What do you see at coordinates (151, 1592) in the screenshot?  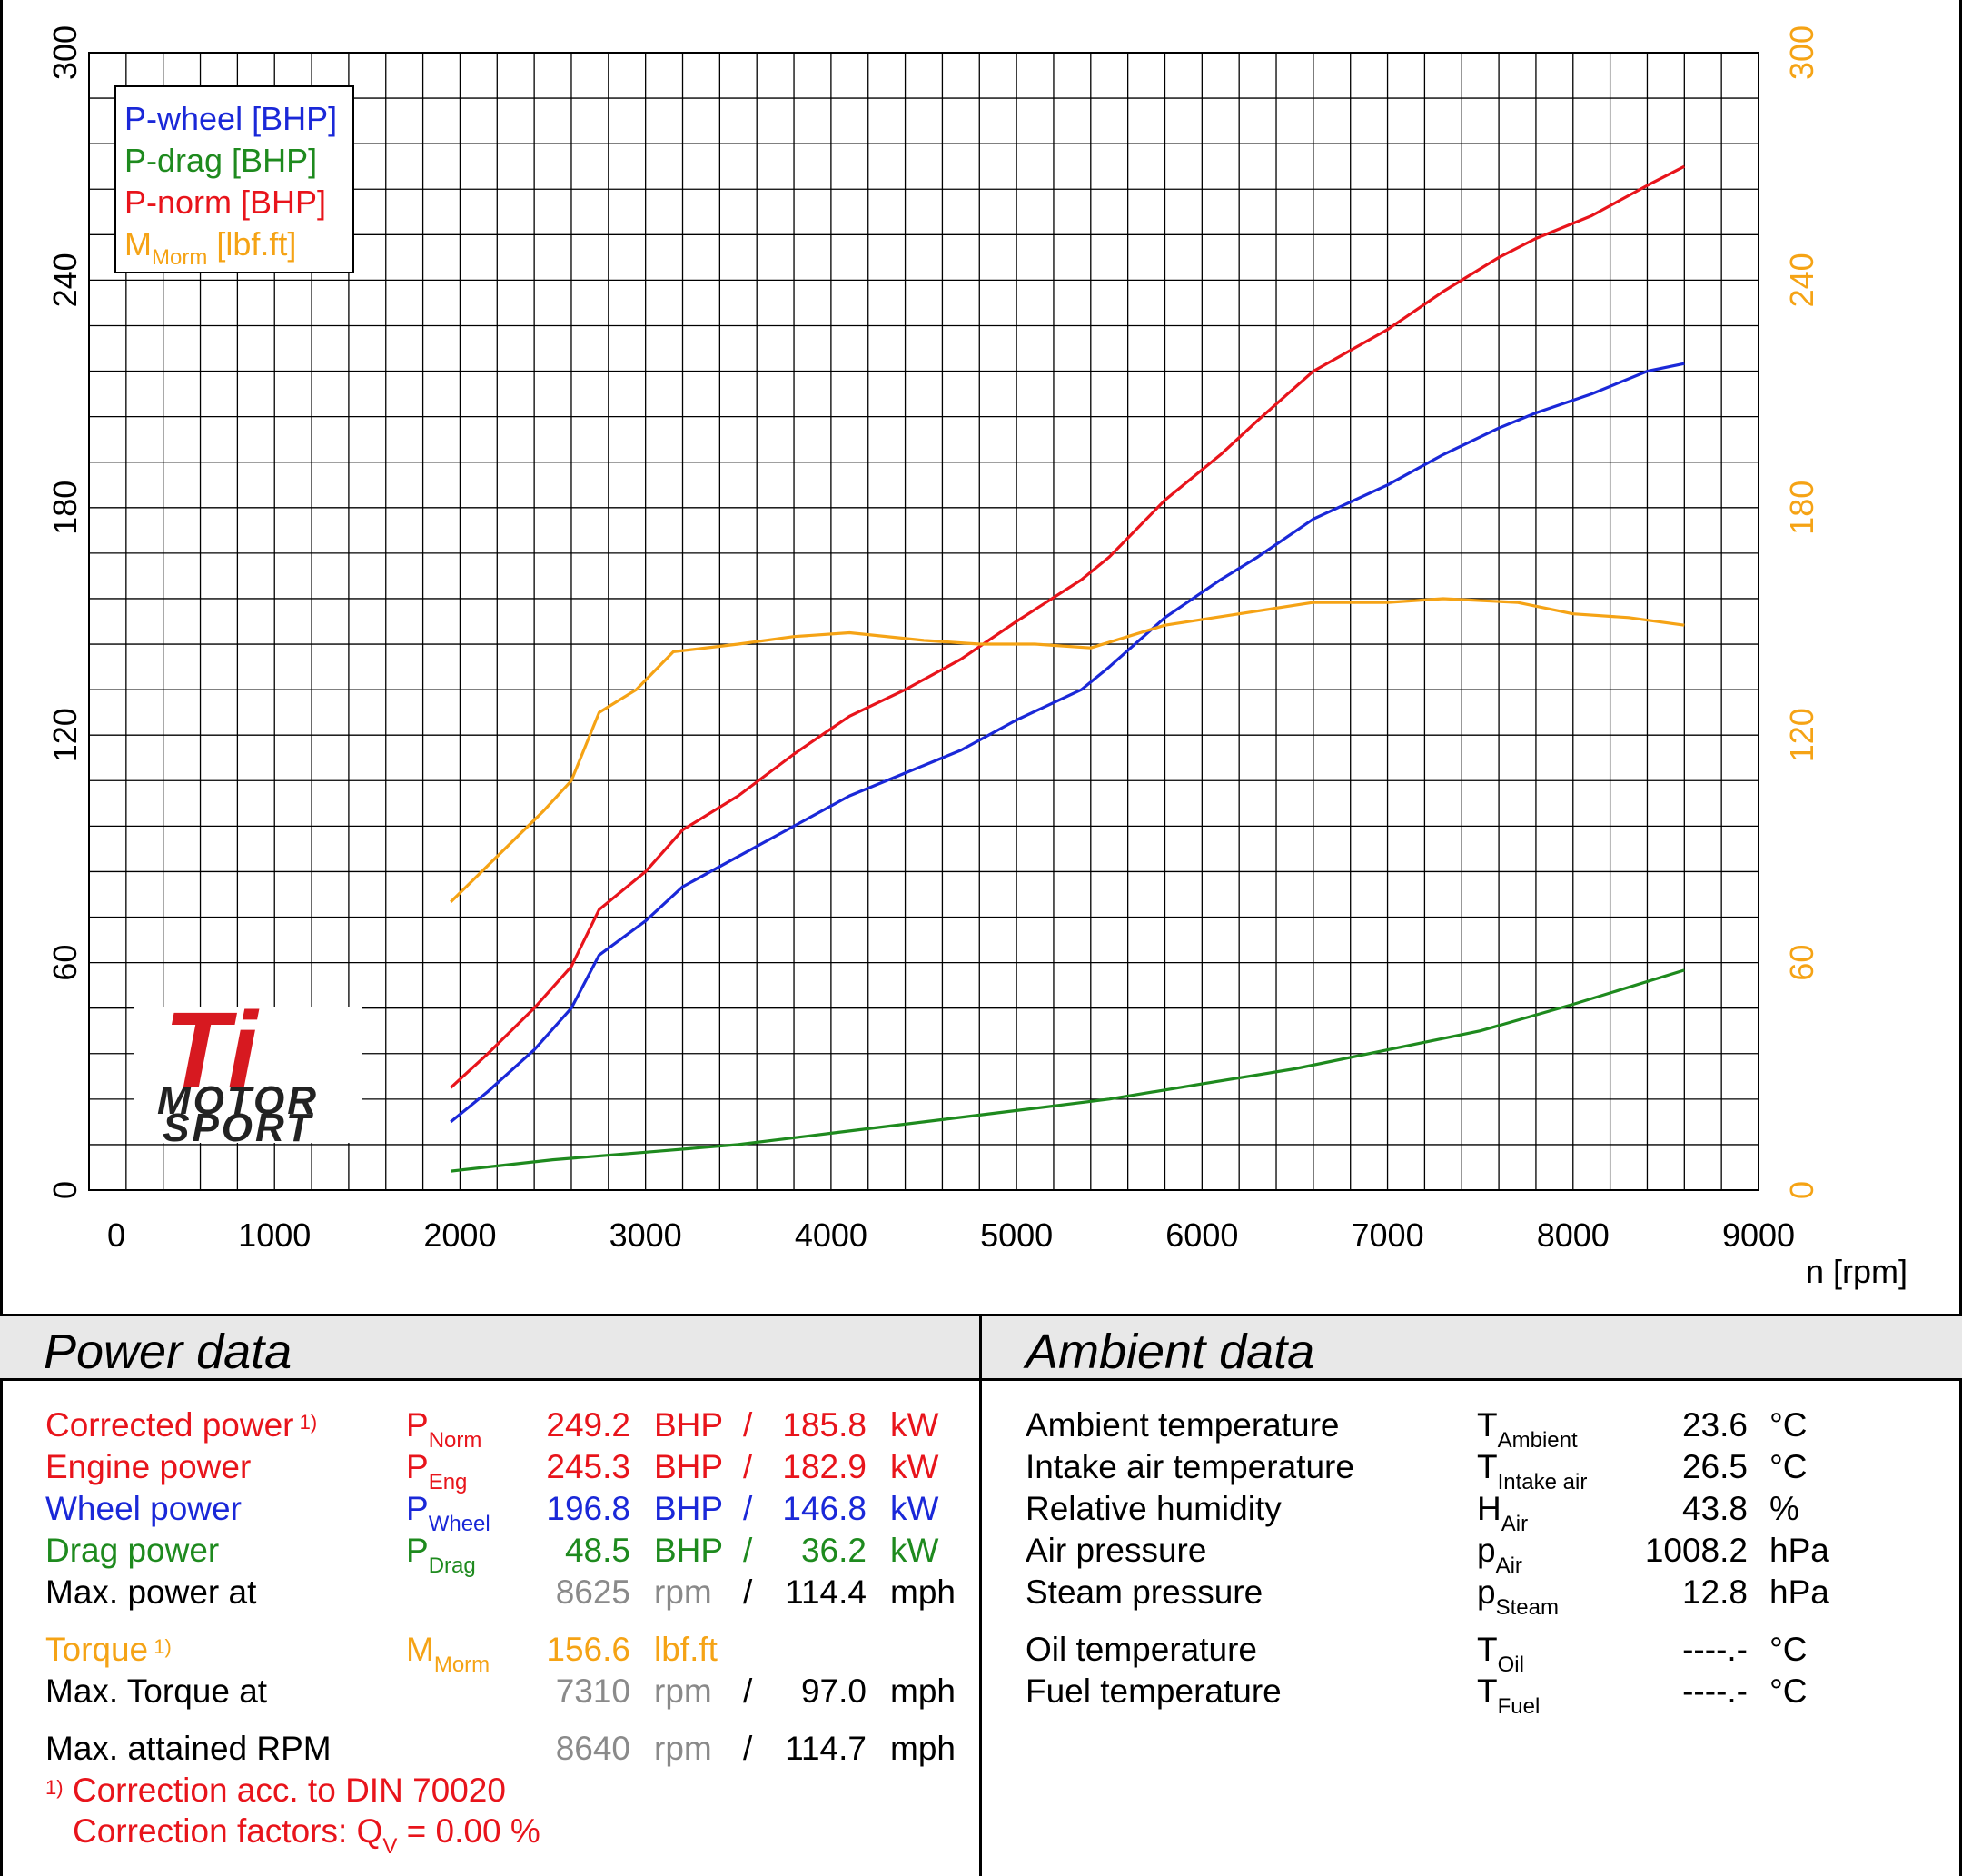 I see `power-label: Max. power at` at bounding box center [151, 1592].